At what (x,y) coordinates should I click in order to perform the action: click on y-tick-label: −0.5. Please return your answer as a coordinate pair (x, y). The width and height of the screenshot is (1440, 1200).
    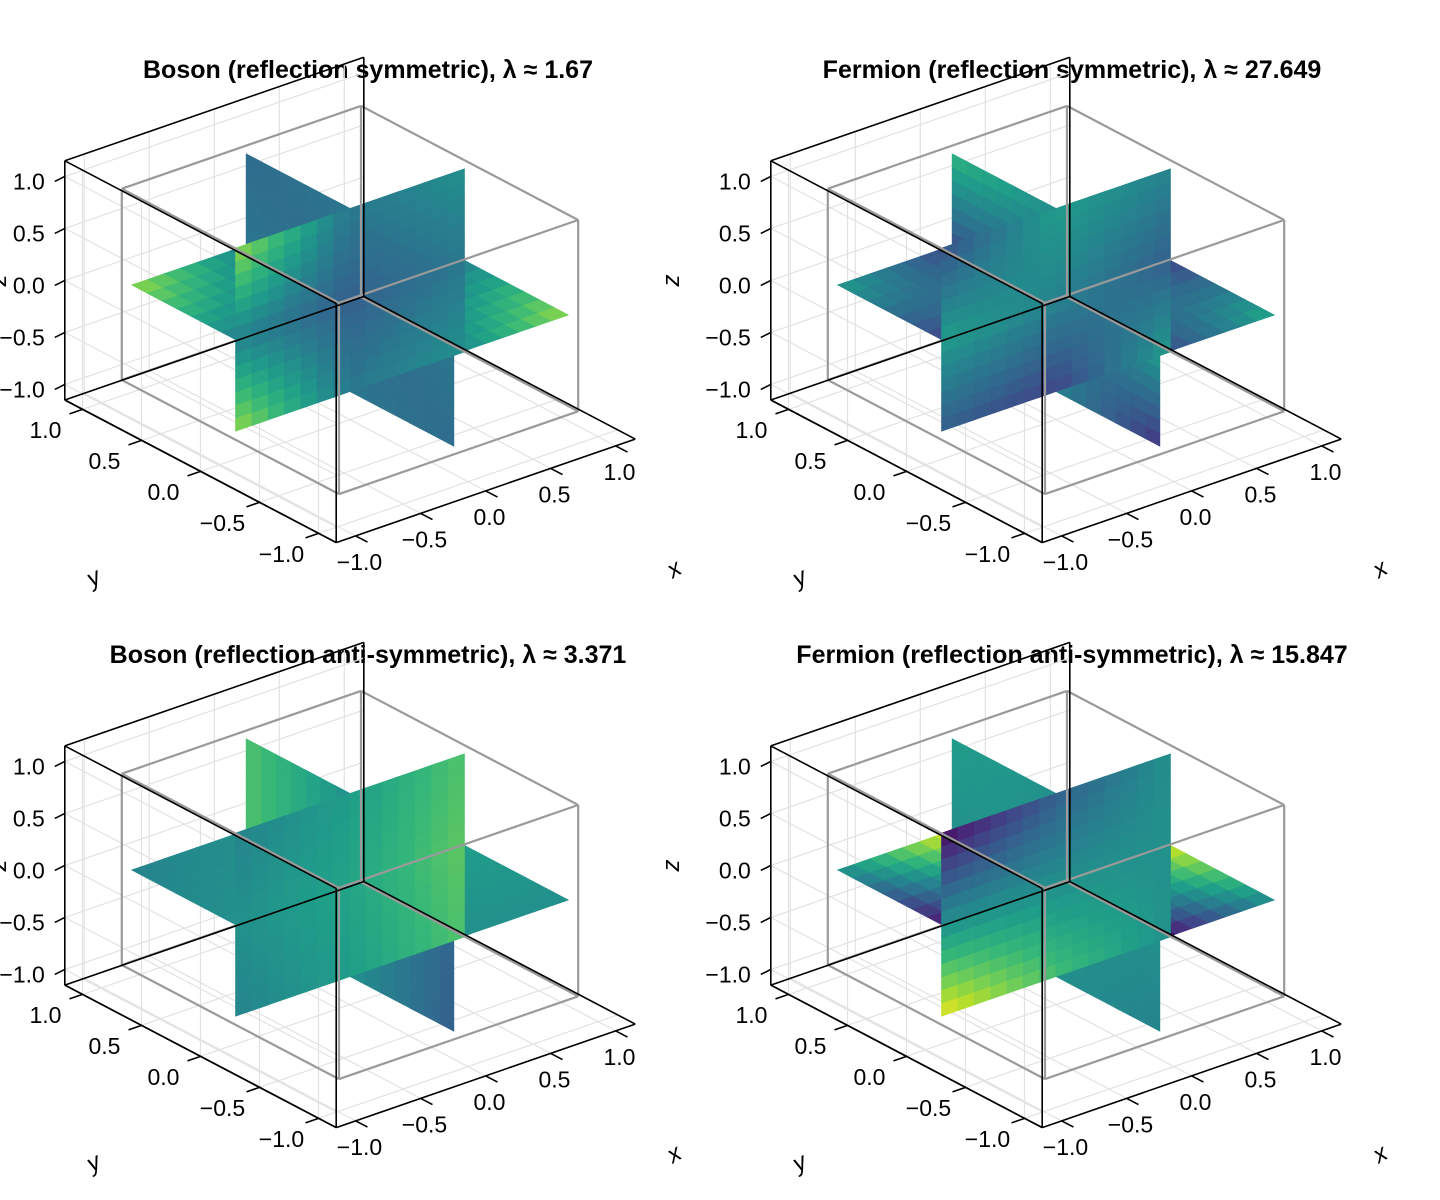
    Looking at the image, I should click on (222, 523).